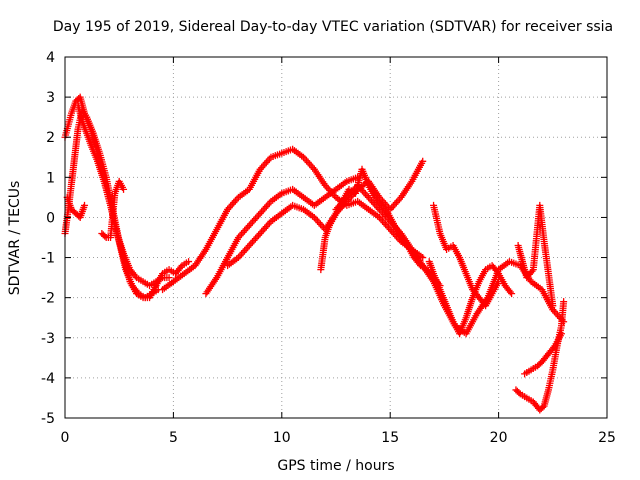  What do you see at coordinates (335, 466) in the screenshot?
I see `x-axis-label: GPS time / hours` at bounding box center [335, 466].